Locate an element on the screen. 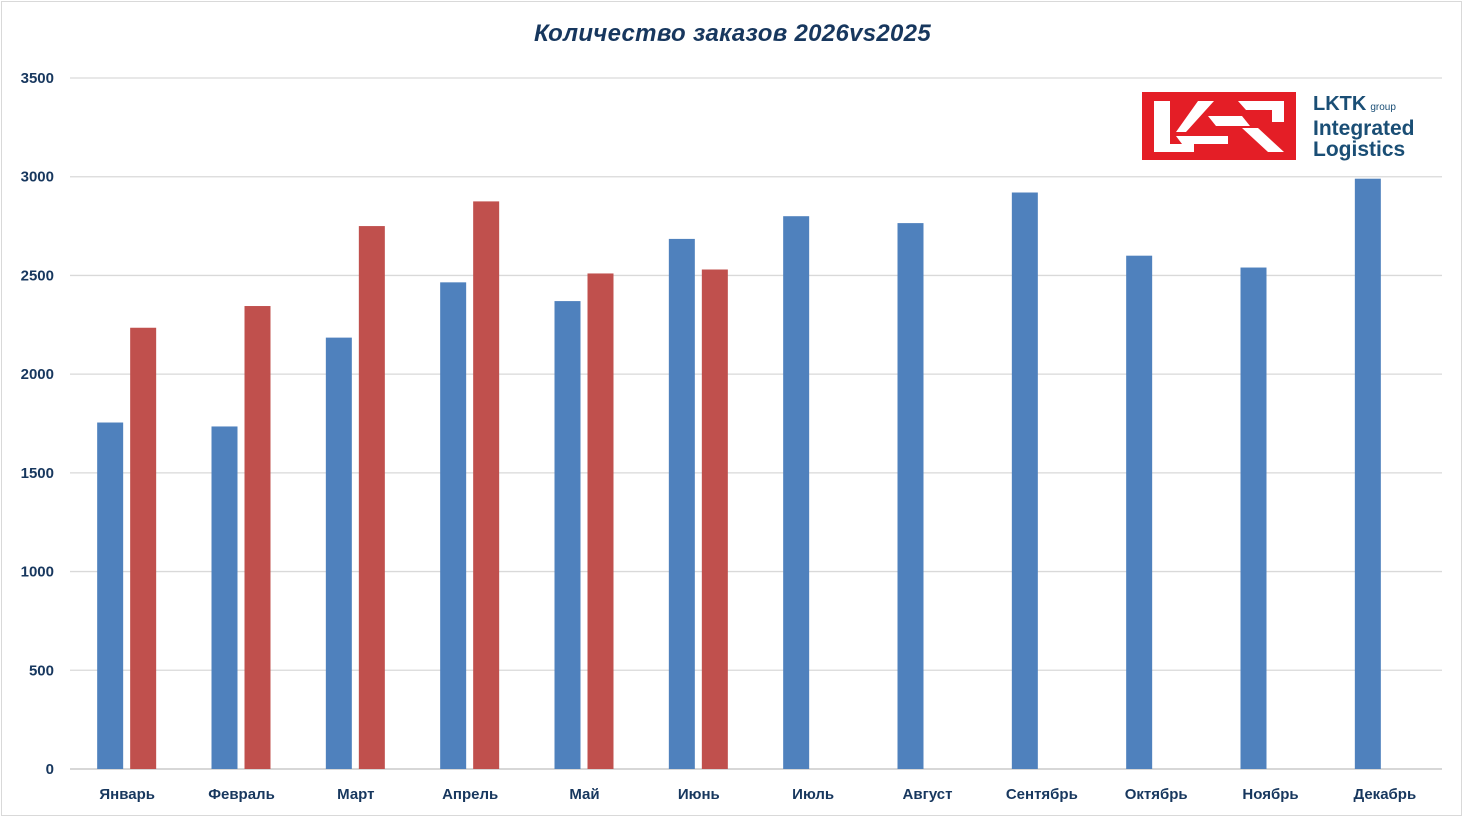  chart-title: Количество заказов 2026vs2025 is located at coordinates (732, 33).